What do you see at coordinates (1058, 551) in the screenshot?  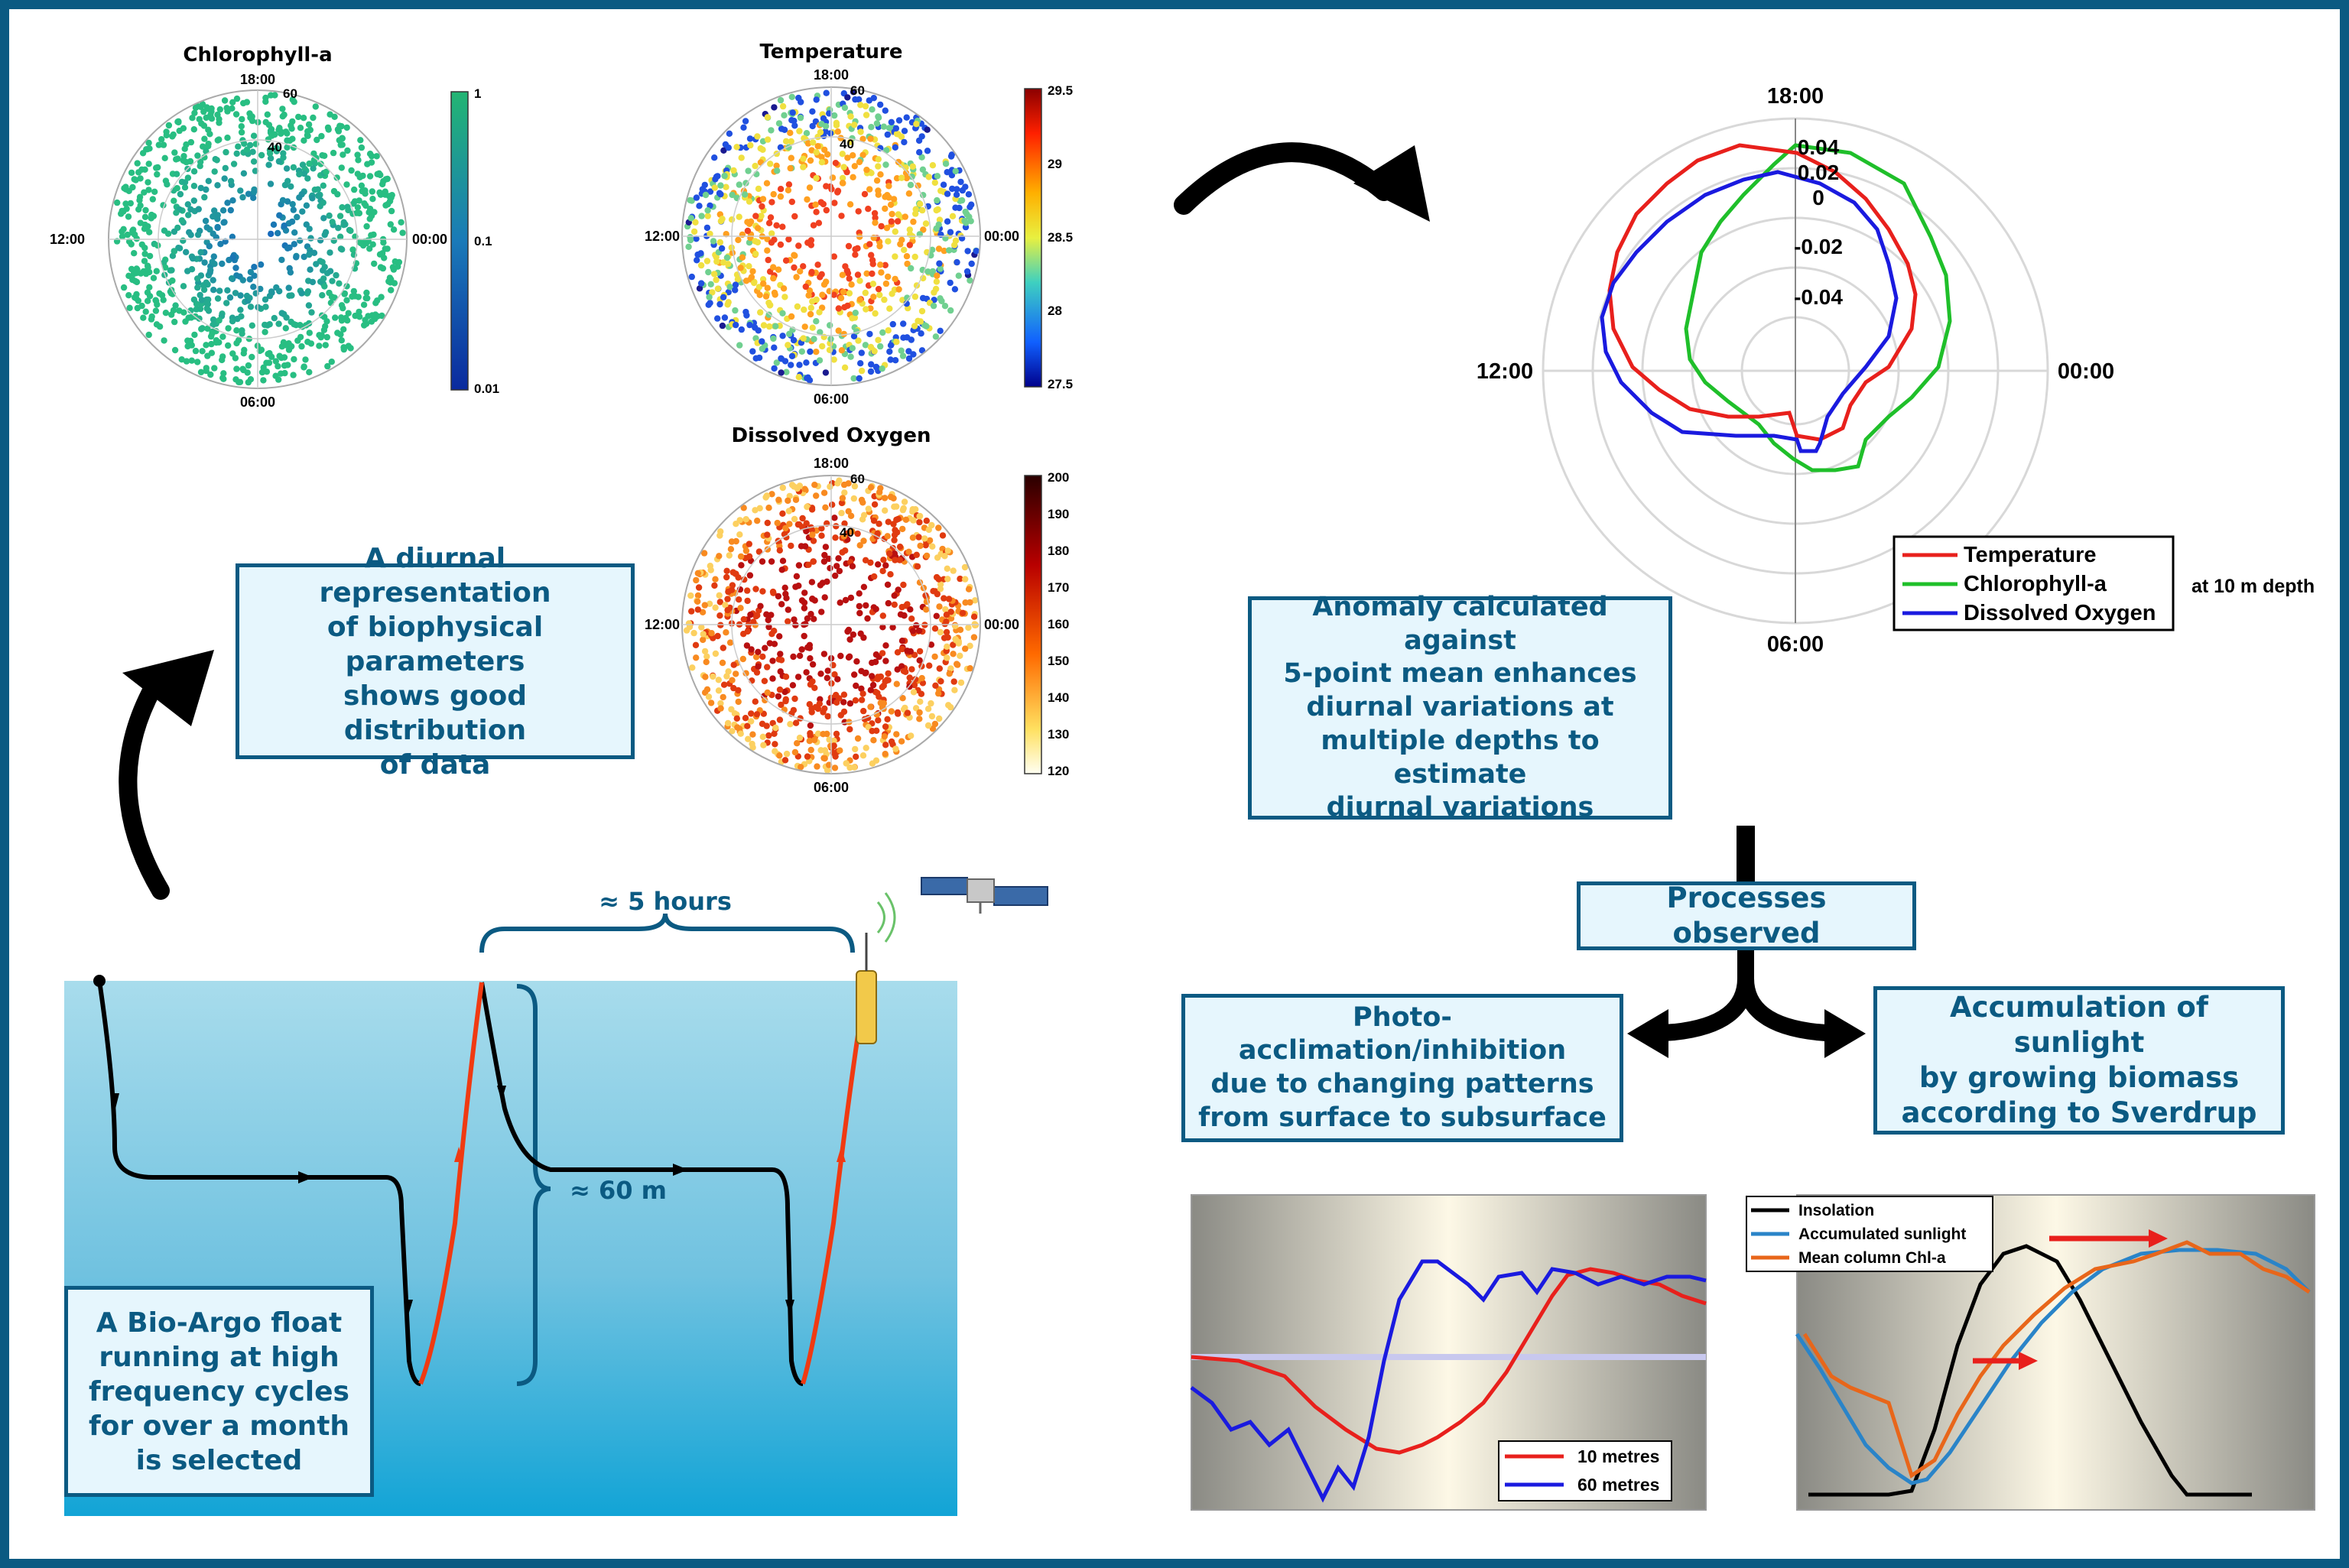 I see `colorbar-tick-label: 180` at bounding box center [1058, 551].